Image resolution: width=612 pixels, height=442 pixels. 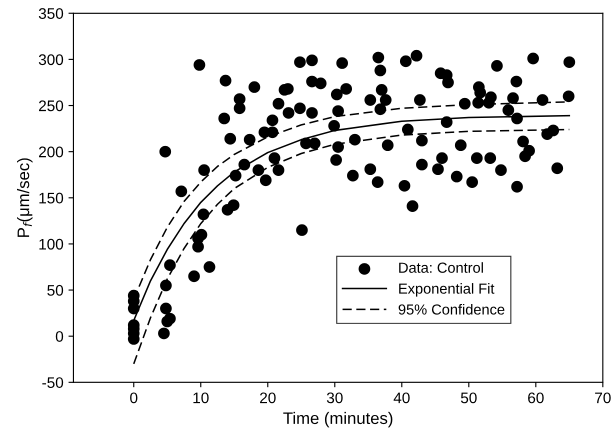 I want to click on y-tick-label: 150, so click(x=51, y=198).